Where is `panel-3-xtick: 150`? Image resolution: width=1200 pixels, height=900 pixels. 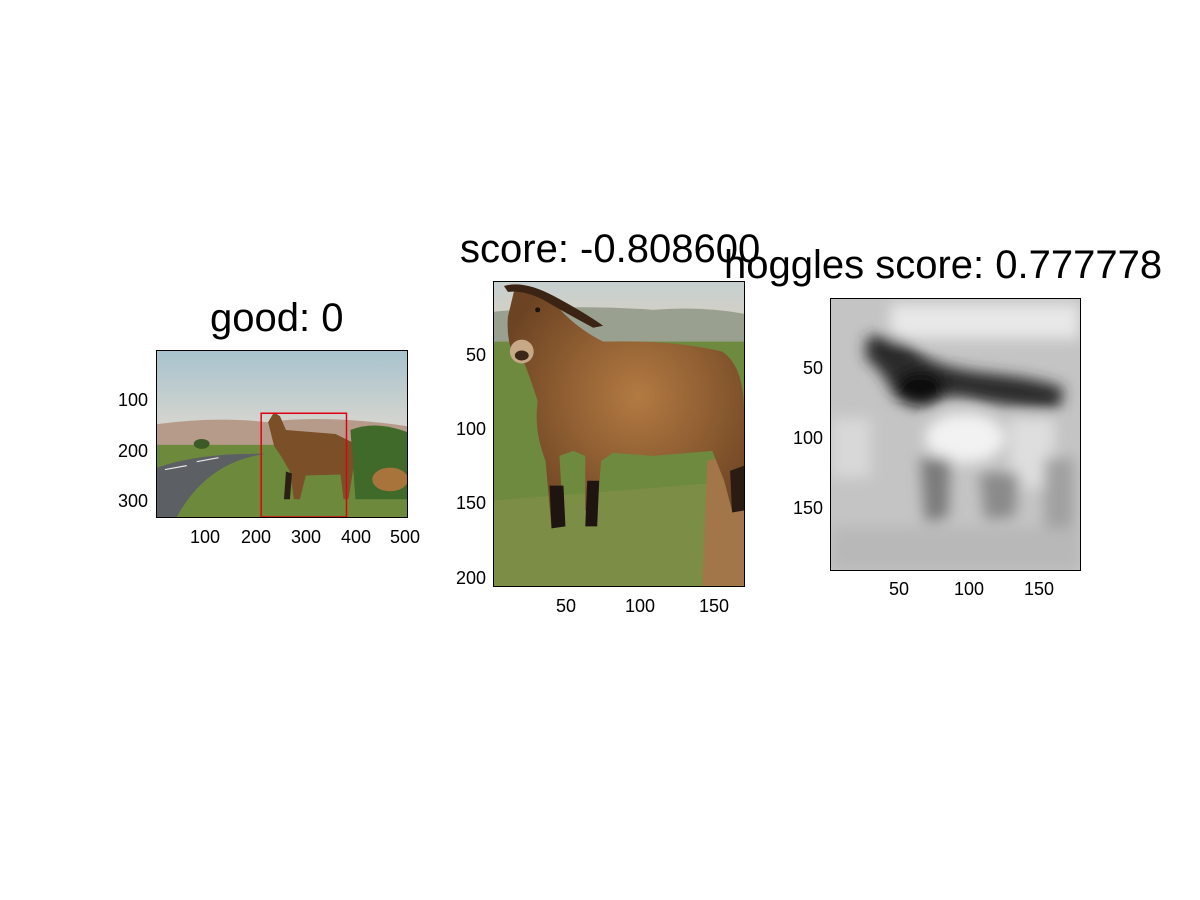 panel-3-xtick: 150 is located at coordinates (1039, 589).